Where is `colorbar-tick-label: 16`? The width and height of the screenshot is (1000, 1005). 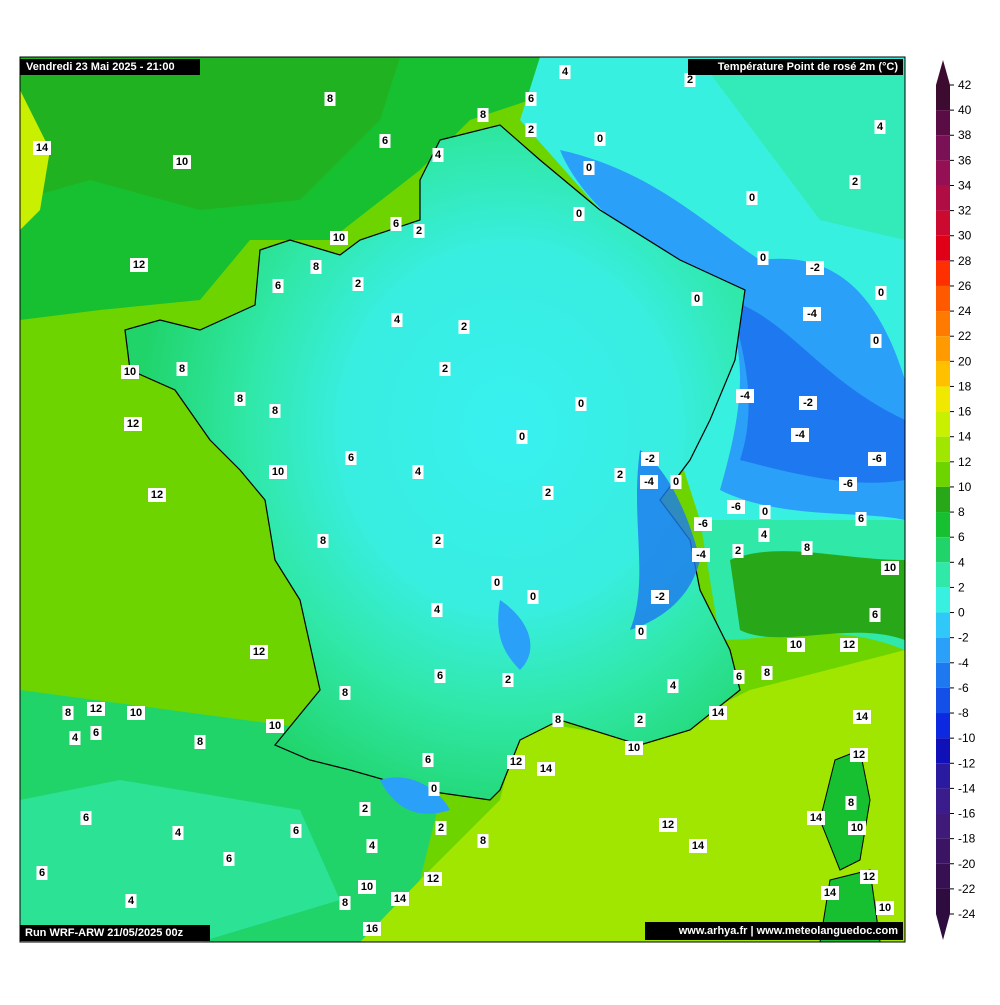 colorbar-tick-label: 16 is located at coordinates (965, 412).